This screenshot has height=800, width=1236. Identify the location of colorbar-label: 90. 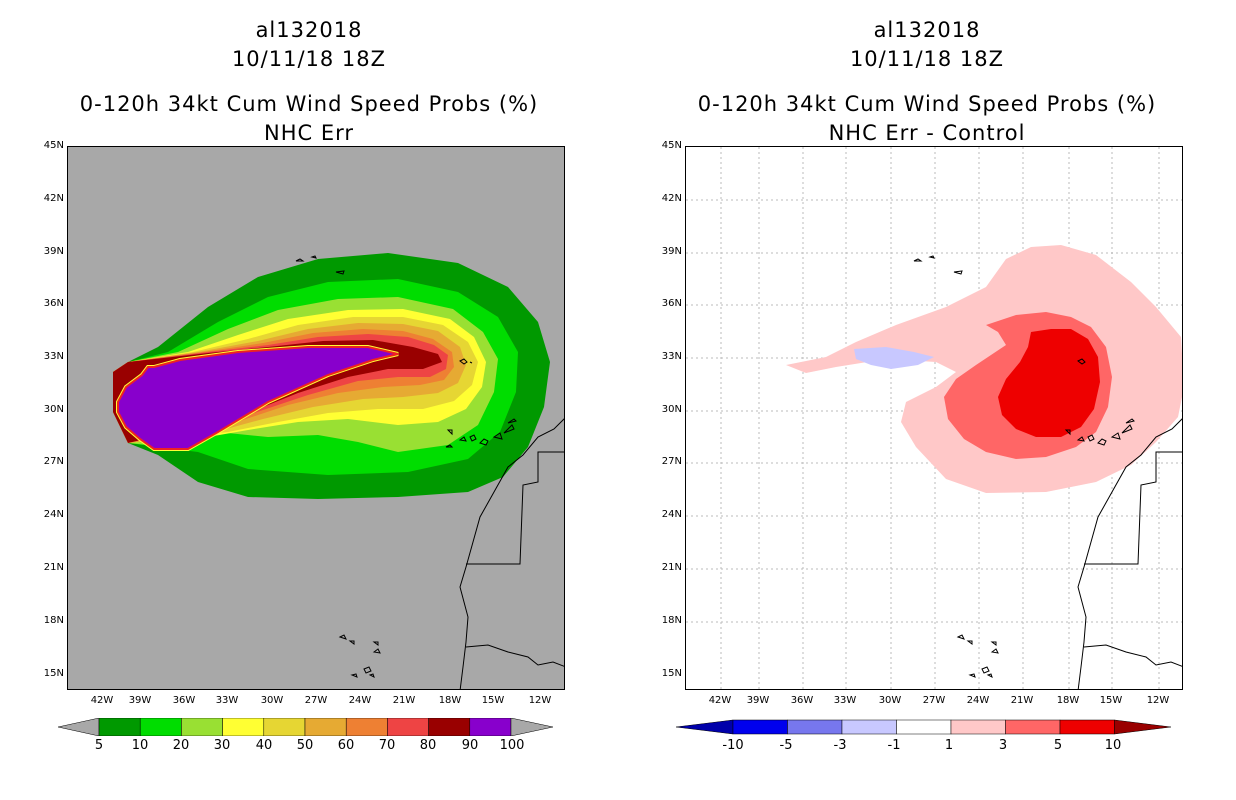
(470, 745).